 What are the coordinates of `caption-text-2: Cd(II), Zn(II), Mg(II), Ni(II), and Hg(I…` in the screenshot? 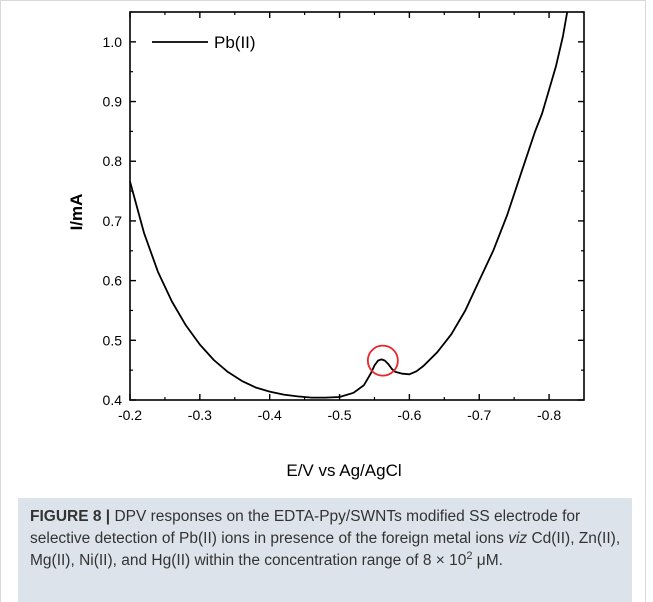 It's located at (325, 549).